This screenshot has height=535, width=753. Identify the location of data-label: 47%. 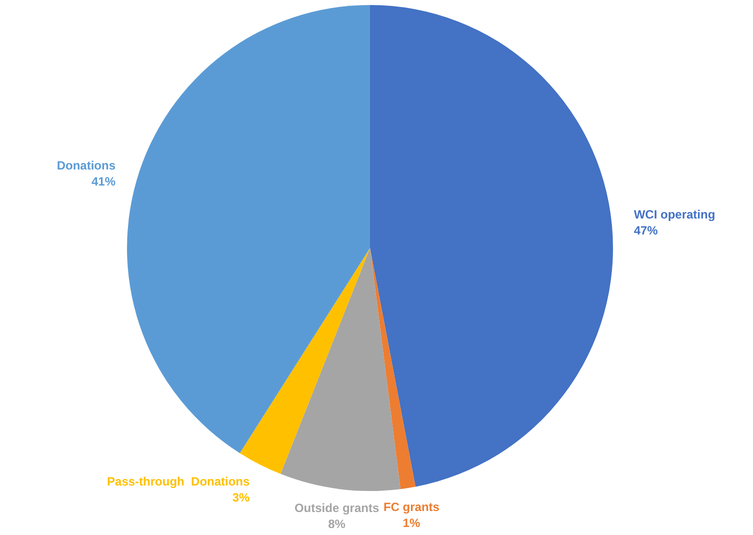
(646, 230).